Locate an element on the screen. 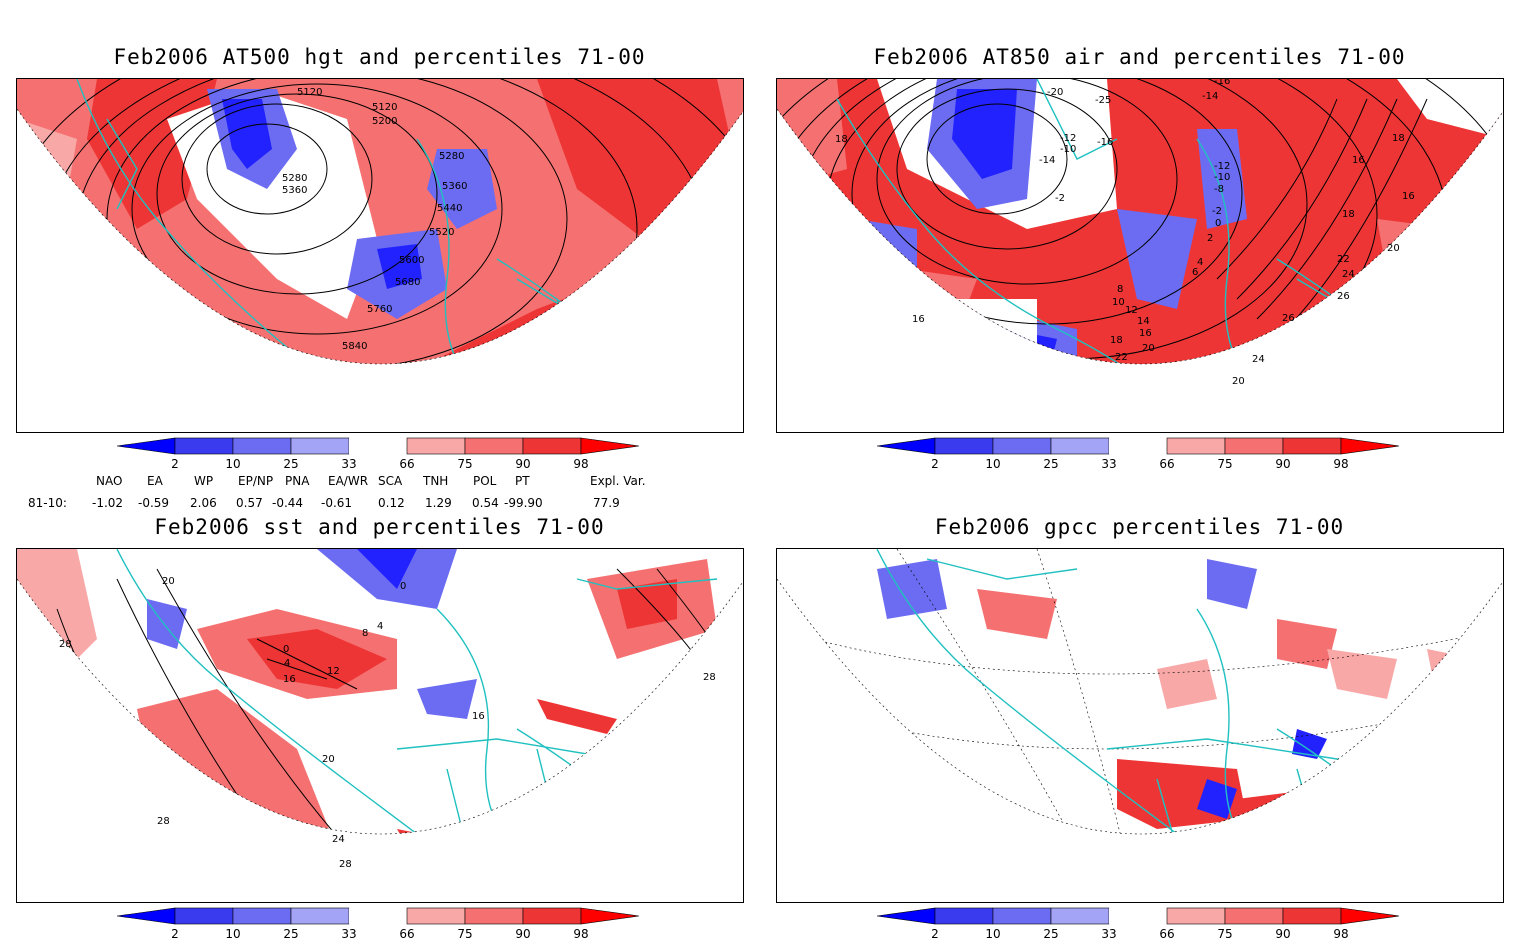  header-epnp: EP/NP is located at coordinates (256, 481).